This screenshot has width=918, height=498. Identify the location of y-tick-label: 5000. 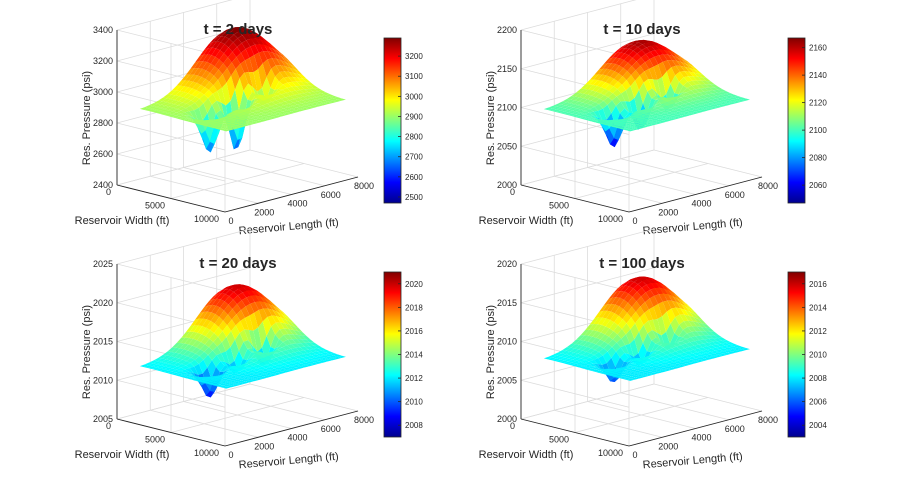
(155, 440).